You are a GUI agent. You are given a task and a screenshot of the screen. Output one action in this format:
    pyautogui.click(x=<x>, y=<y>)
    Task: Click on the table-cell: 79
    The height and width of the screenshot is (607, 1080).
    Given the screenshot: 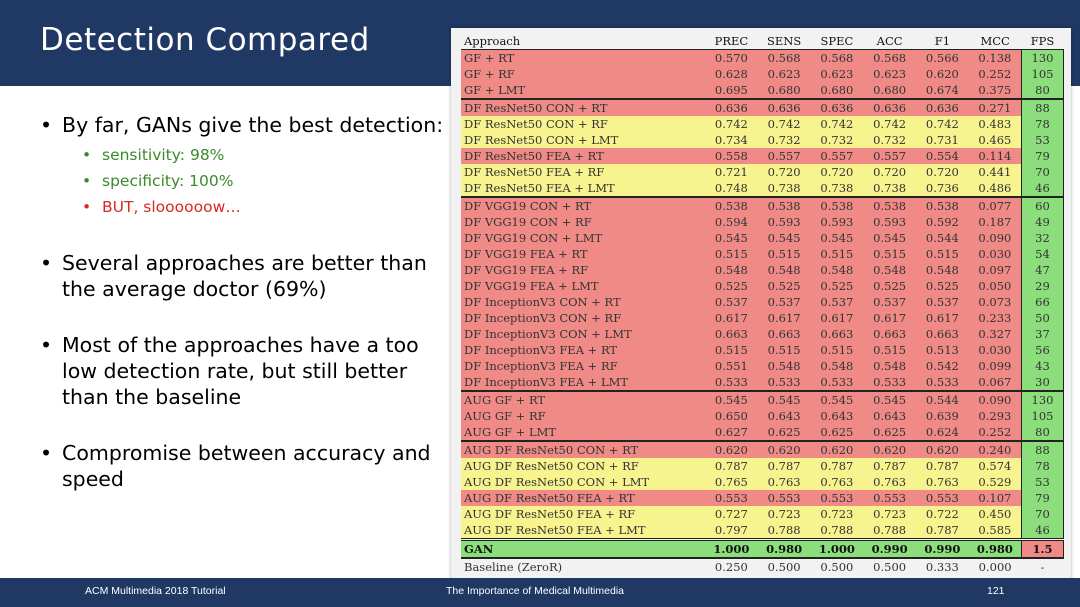 What is the action you would take?
    pyautogui.click(x=1042, y=498)
    